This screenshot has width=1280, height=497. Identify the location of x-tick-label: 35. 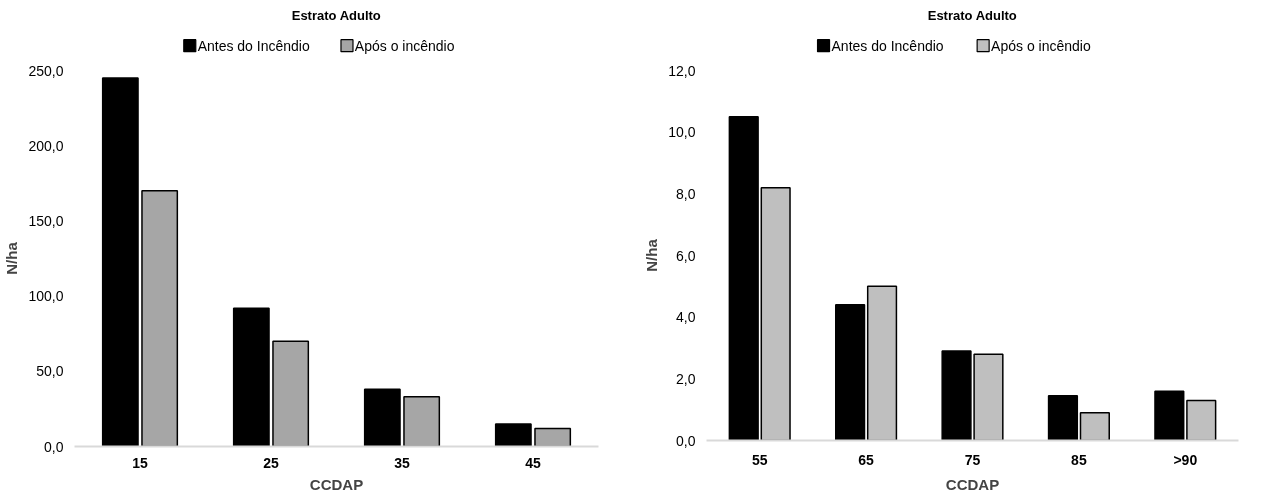
(402, 462).